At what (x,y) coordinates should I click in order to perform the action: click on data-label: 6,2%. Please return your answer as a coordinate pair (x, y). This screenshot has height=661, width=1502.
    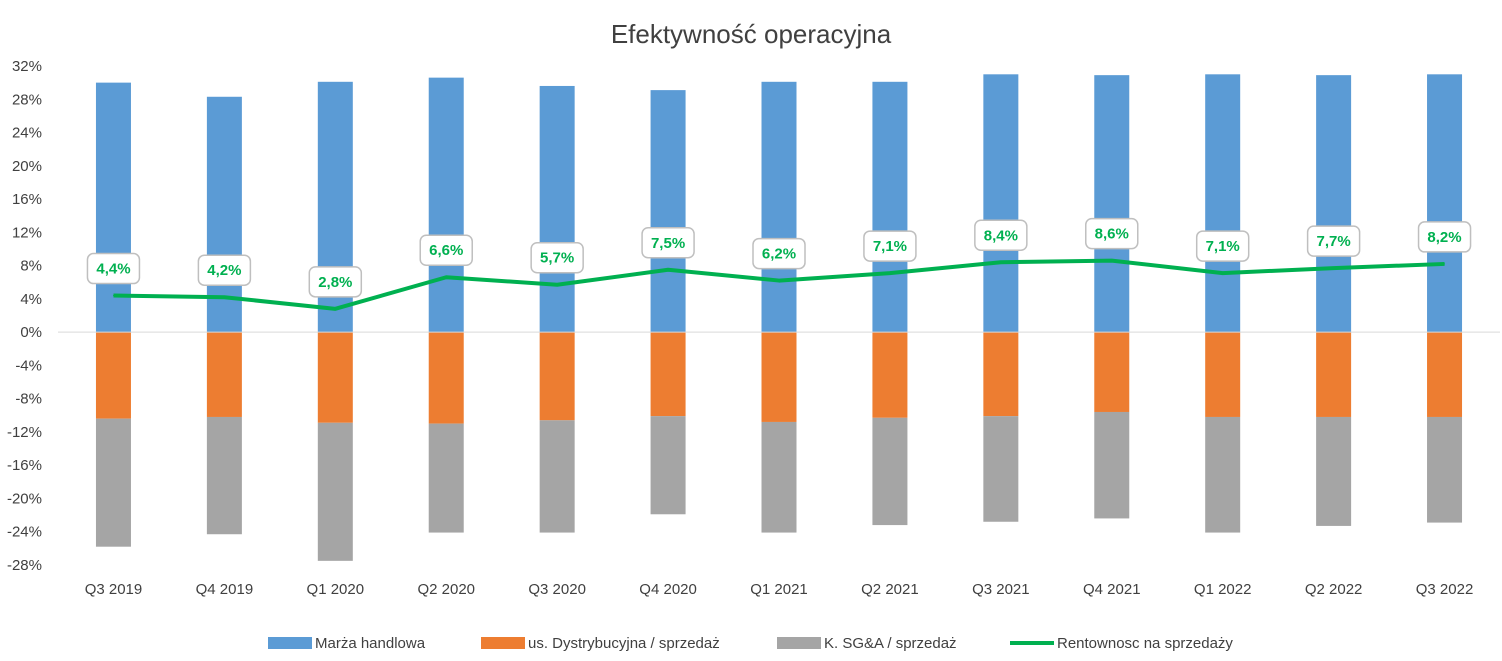
    Looking at the image, I should click on (779, 254).